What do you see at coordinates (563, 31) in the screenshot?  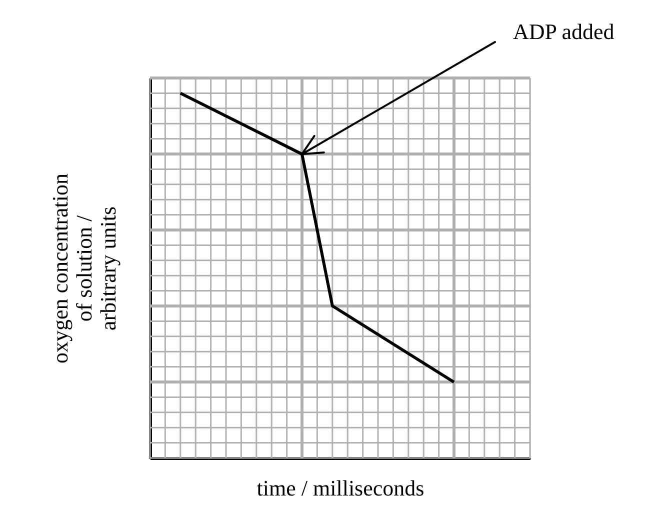 I see `text: ADP added` at bounding box center [563, 31].